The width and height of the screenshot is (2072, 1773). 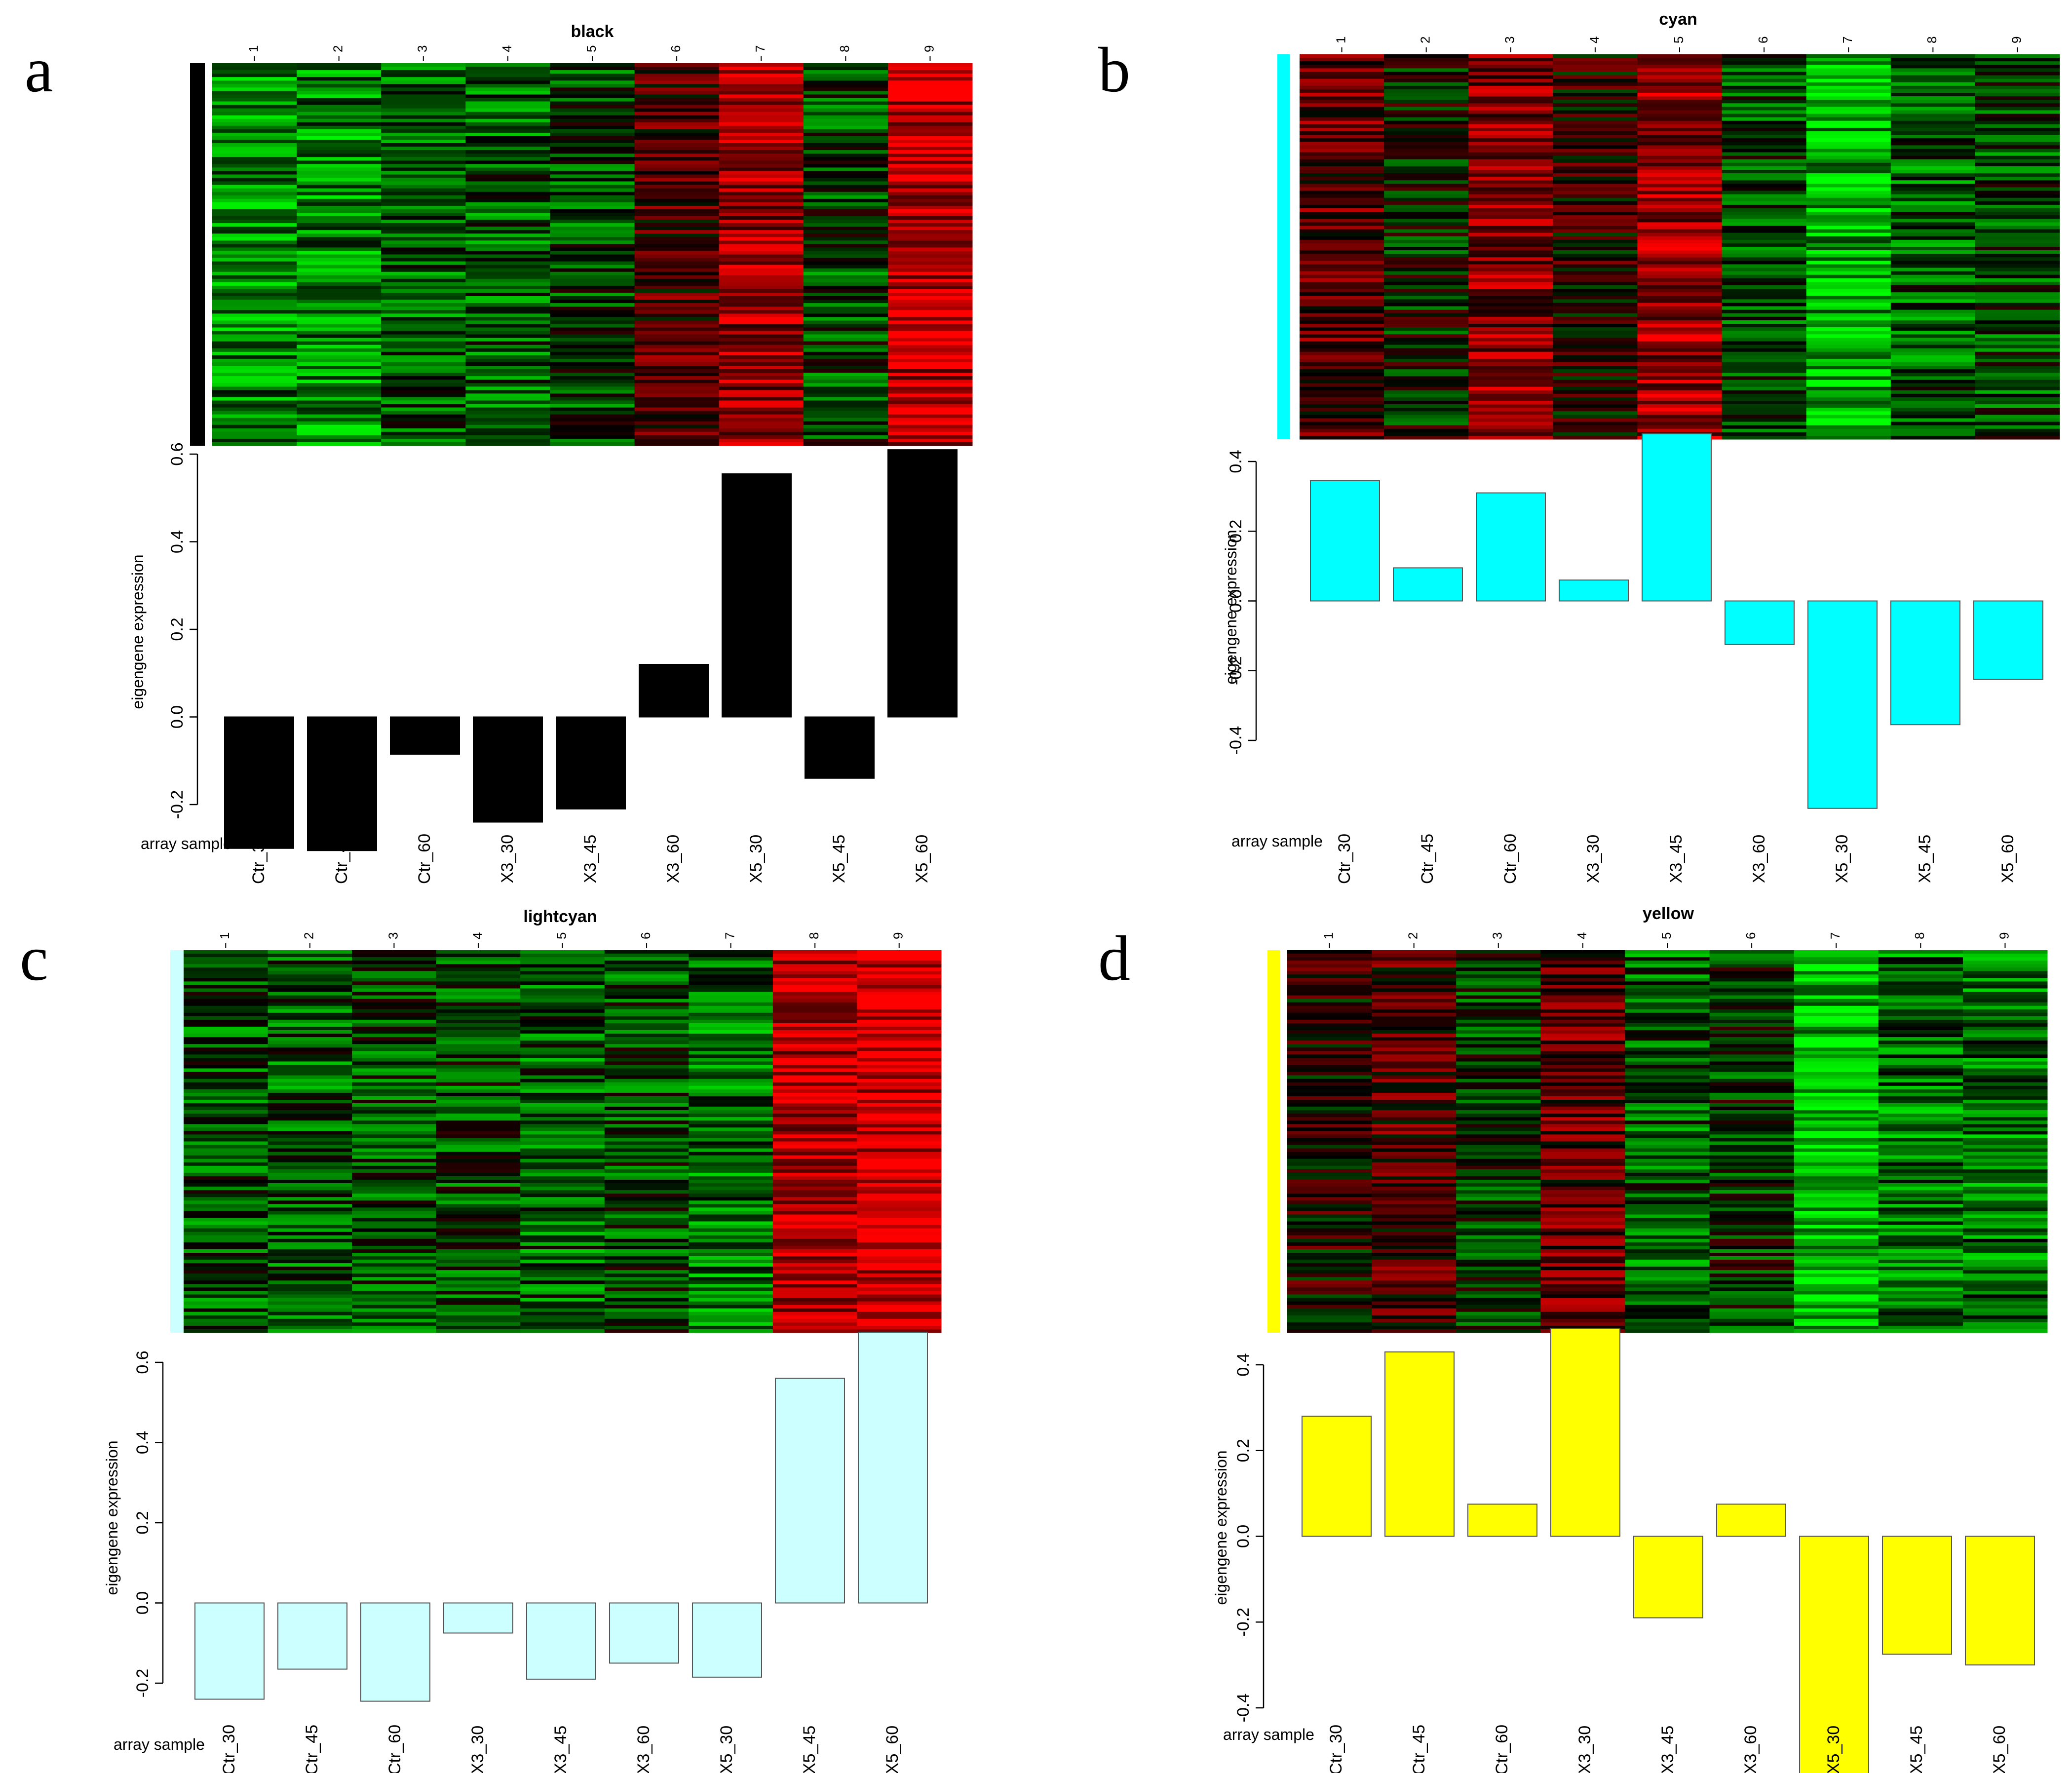 What do you see at coordinates (1114, 958) in the screenshot?
I see `panel-letter: d` at bounding box center [1114, 958].